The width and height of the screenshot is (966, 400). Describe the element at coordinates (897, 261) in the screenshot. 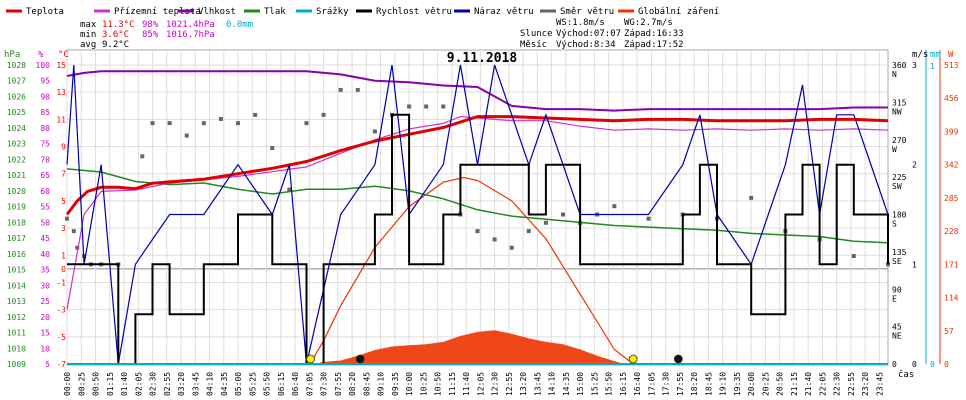

I see `dir-tick-sublabel: SE` at that location.